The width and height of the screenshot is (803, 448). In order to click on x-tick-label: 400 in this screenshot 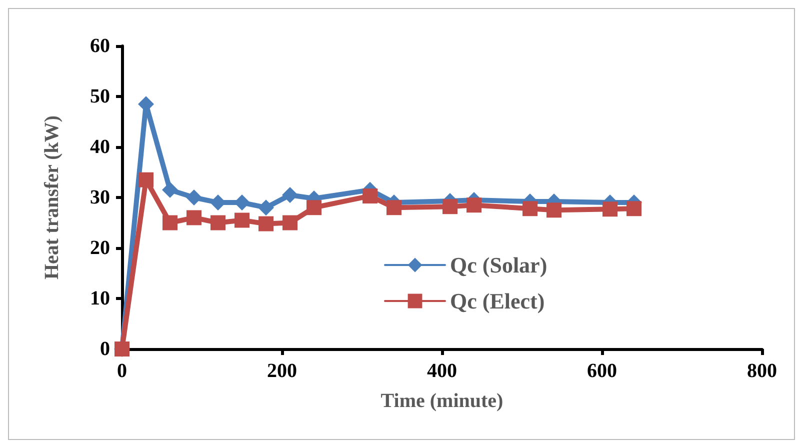, I will do `click(442, 371)`.